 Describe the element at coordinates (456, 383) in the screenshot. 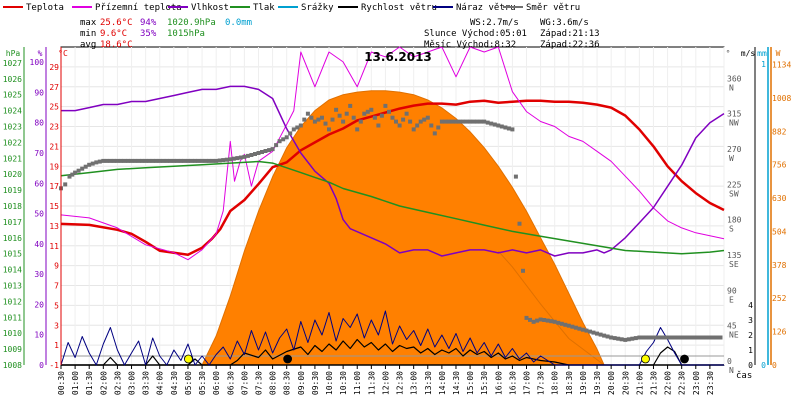

I see `x-tick-label: 14:30` at that location.